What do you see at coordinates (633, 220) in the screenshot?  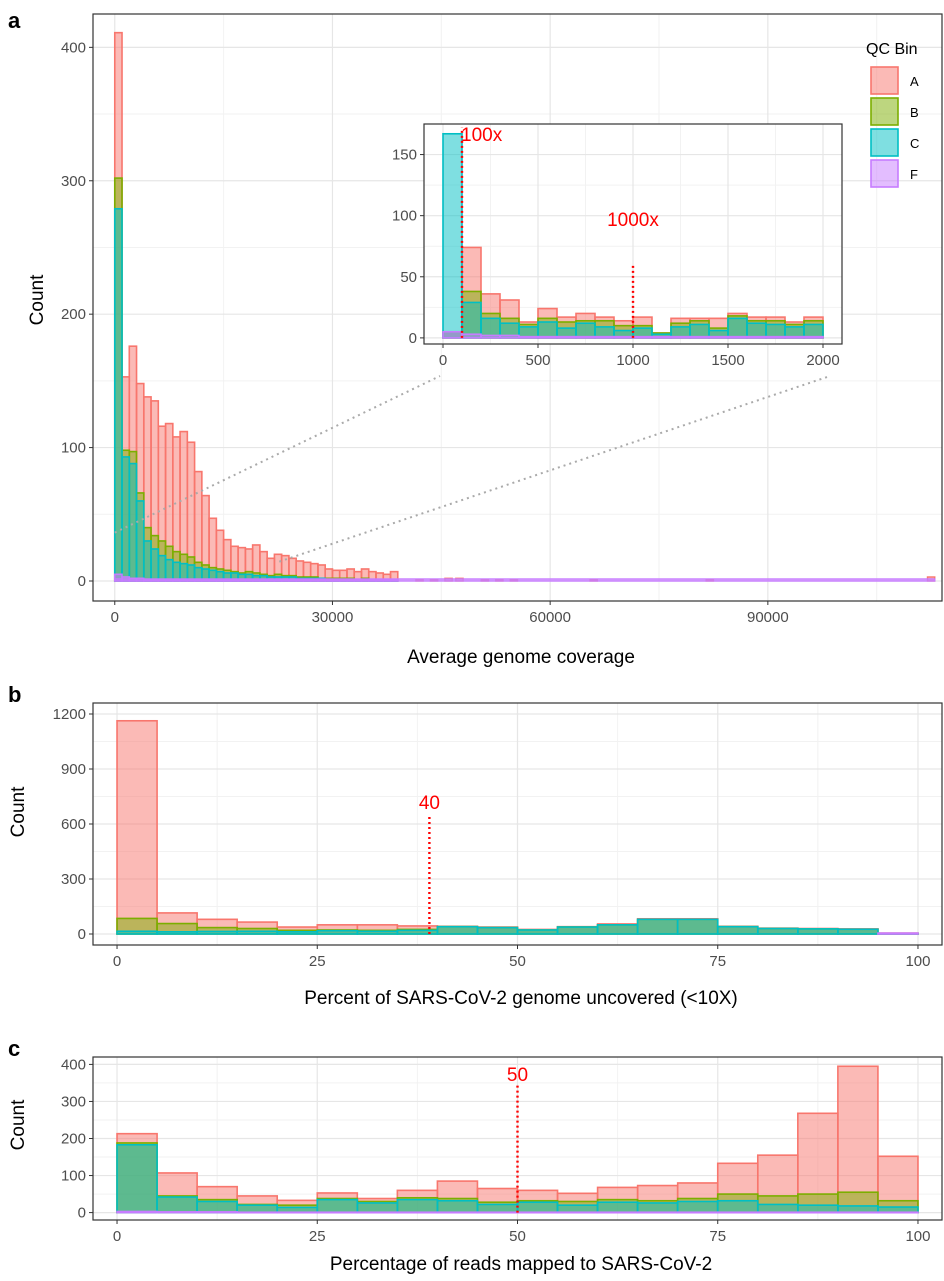 I see `inset-threshold-label: 1000x` at bounding box center [633, 220].